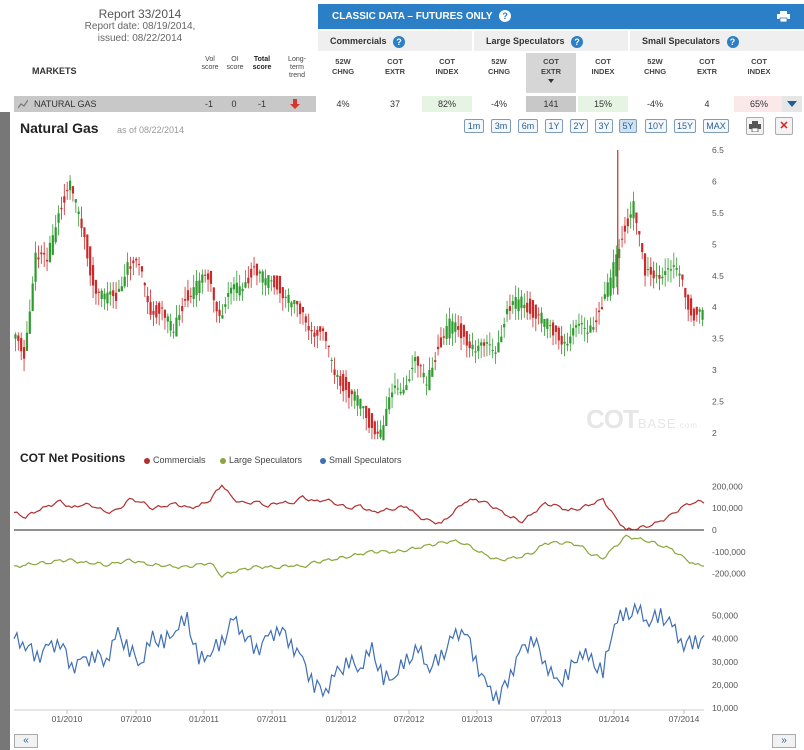 The width and height of the screenshot is (804, 750). I want to click on report-title: Report 33/2014, so click(140, 14).